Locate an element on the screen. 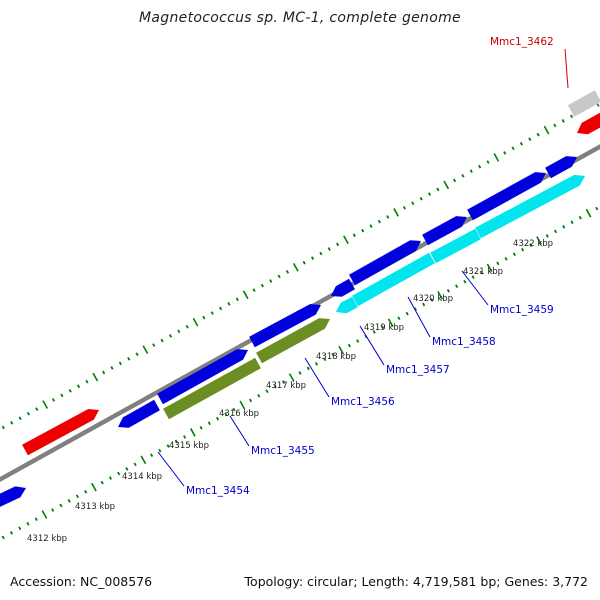  gene-label: Mmc1_3458 is located at coordinates (464, 342).